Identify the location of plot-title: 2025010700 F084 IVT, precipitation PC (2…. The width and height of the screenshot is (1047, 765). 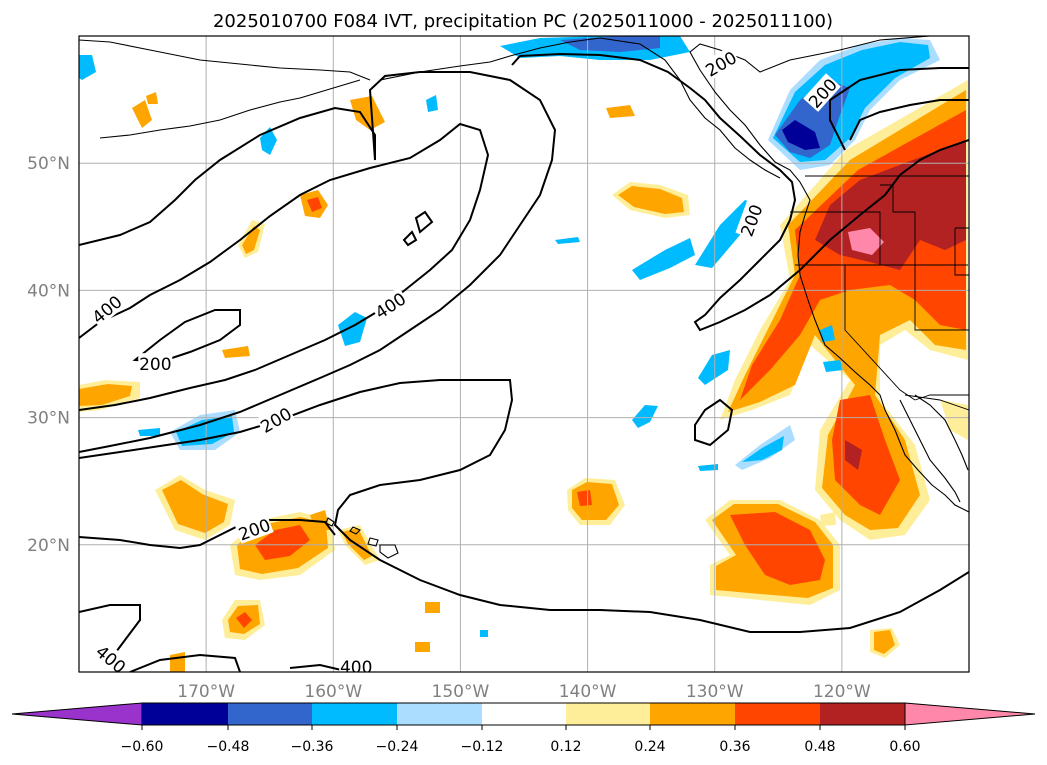
(523, 21).